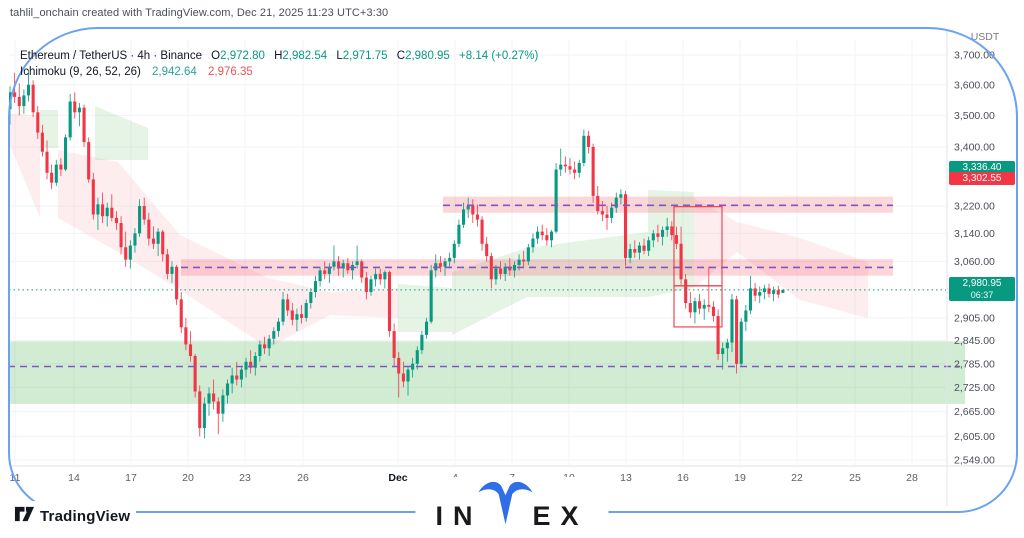 This screenshot has width=1024, height=538. Describe the element at coordinates (401, 56) in the screenshot. I see `close-label: C` at that location.